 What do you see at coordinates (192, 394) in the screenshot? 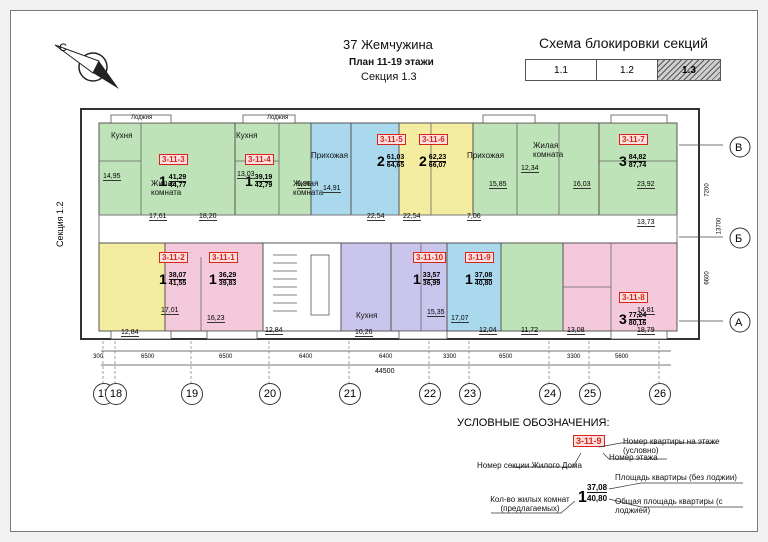
I see `axis-number: 19` at bounding box center [192, 394].